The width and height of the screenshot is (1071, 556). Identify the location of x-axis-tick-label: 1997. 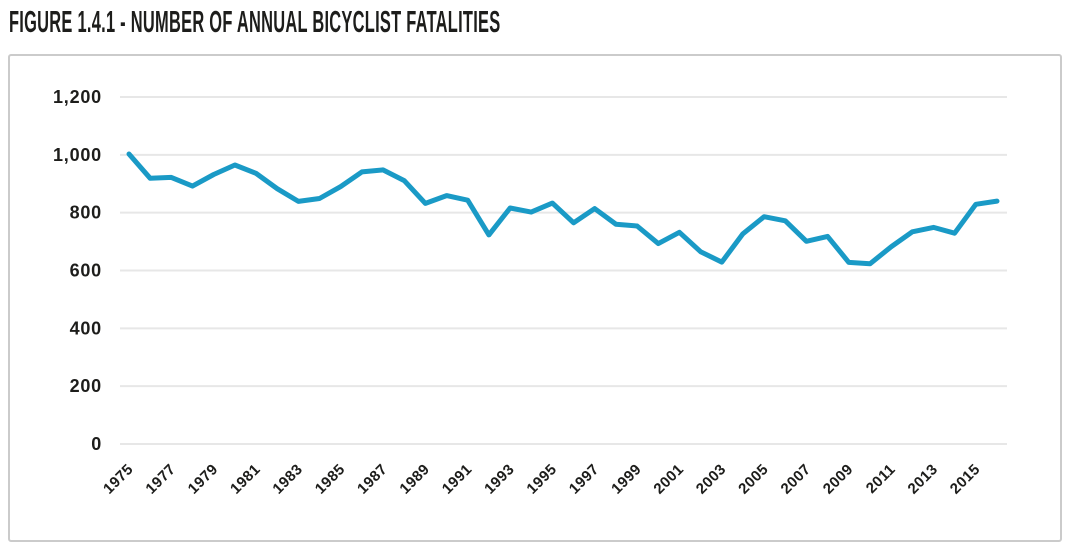
(584, 479).